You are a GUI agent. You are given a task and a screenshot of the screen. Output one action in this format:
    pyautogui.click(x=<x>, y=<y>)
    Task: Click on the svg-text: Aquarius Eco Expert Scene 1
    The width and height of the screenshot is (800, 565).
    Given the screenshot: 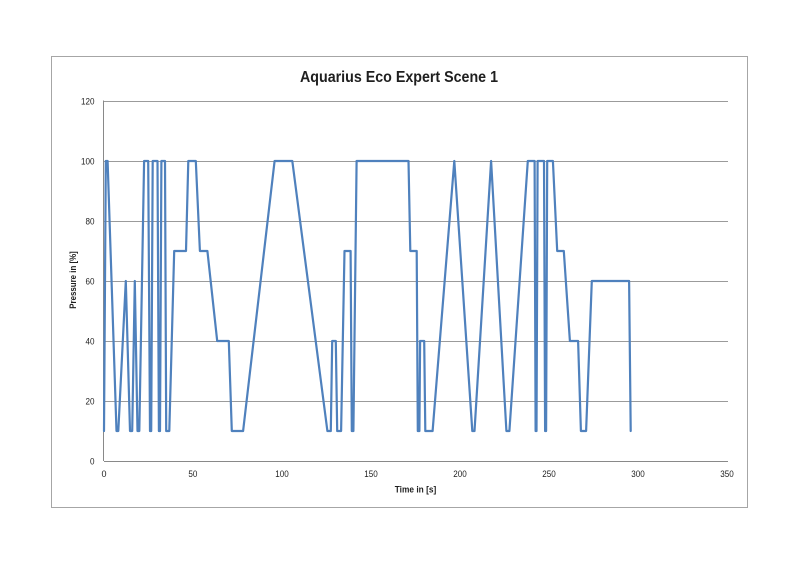 What is the action you would take?
    pyautogui.click(x=399, y=77)
    